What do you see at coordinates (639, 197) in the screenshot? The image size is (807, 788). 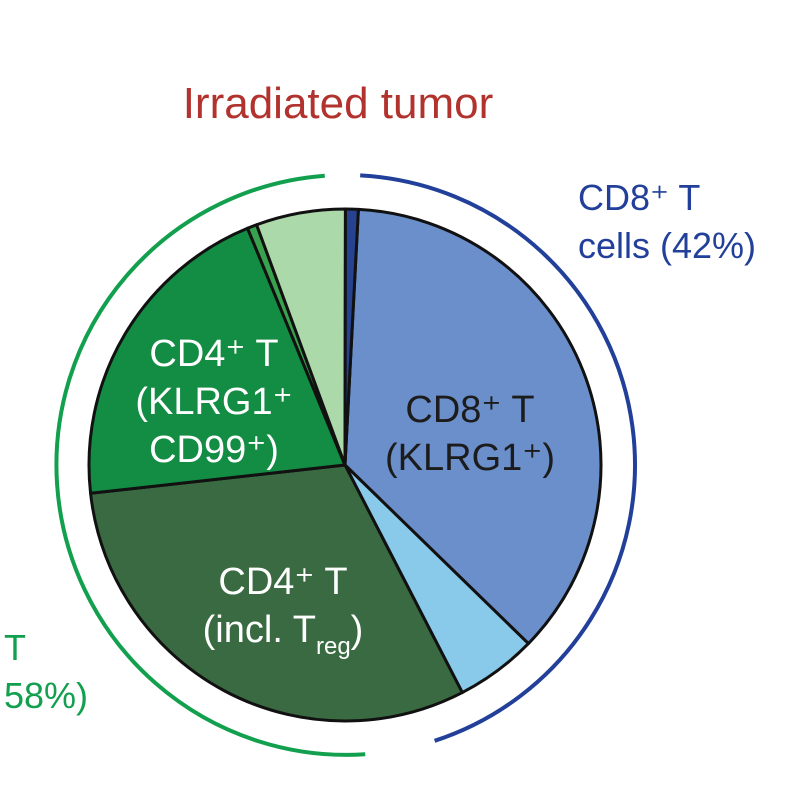 I see `group-label-cd8-line-1: CD8⁺ T` at bounding box center [639, 197].